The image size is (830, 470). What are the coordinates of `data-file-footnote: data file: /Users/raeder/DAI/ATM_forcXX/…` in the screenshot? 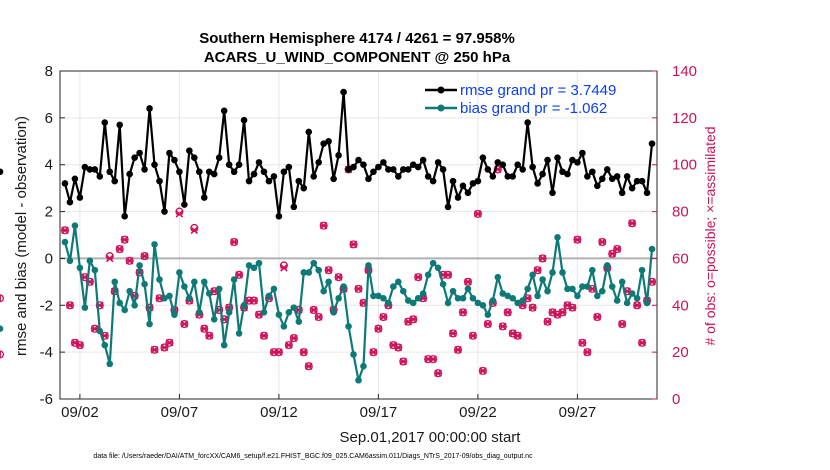 It's located at (313, 456).